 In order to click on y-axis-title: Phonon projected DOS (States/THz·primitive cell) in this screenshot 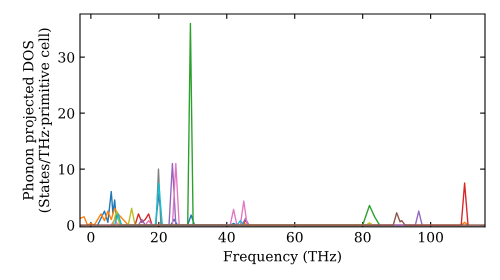, I will do `click(37, 120)`.